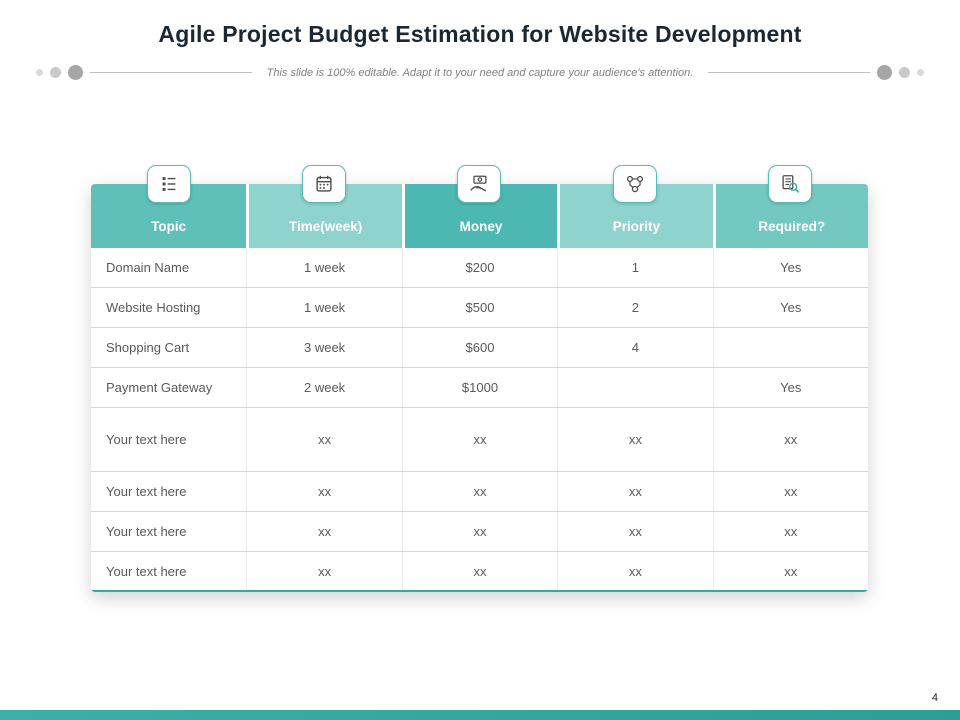 The width and height of the screenshot is (960, 720). What do you see at coordinates (934, 698) in the screenshot?
I see `page-number: 4` at bounding box center [934, 698].